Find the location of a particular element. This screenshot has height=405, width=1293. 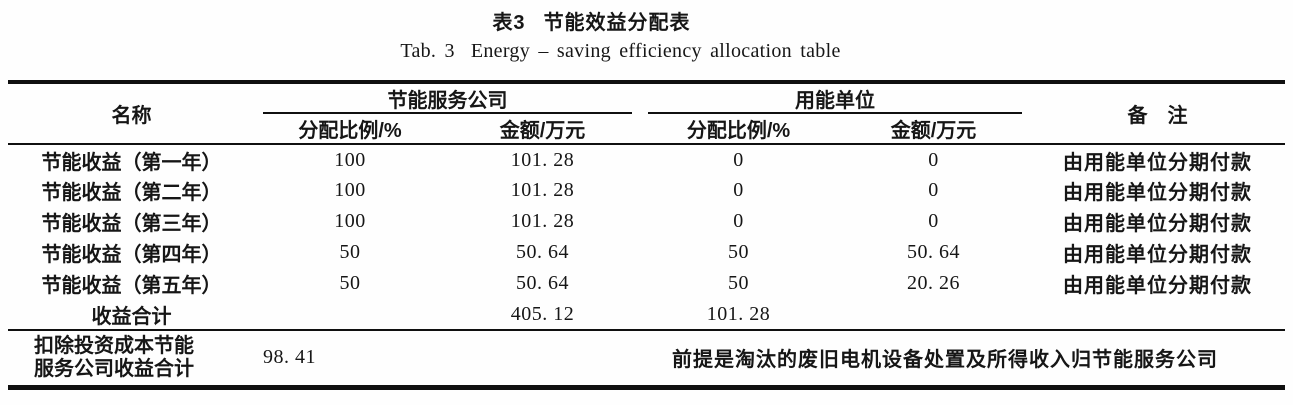

table-row: 节能收益（第三年） 100 101. 28 0 0 由用能单位分期付款 is located at coordinates (646, 221).